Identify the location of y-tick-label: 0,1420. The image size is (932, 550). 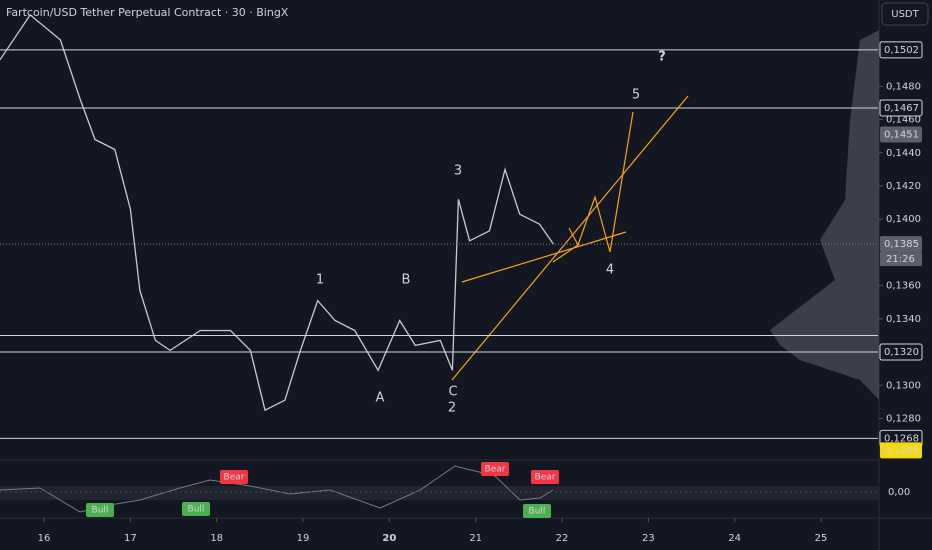
(903, 186).